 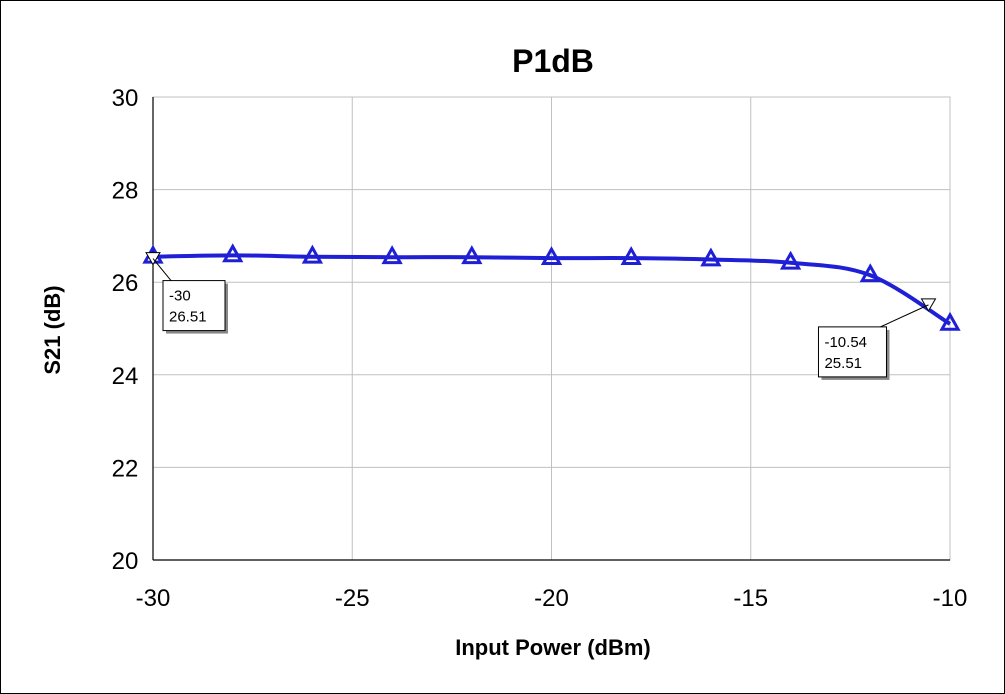 What do you see at coordinates (843, 363) in the screenshot?
I see `marker-y-value: 25.51` at bounding box center [843, 363].